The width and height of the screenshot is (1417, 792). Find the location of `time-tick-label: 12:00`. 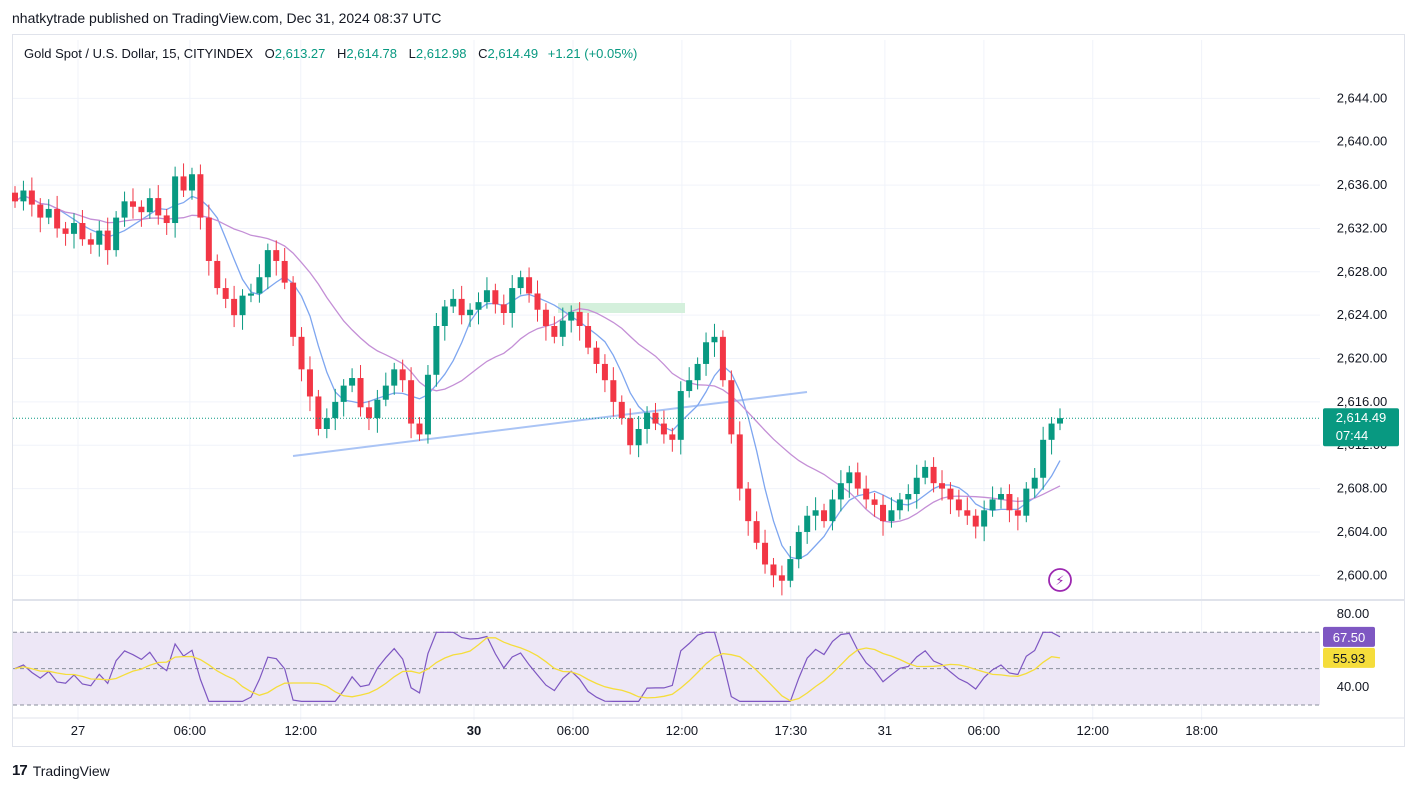

time-tick-label: 12:00 is located at coordinates (300, 730).